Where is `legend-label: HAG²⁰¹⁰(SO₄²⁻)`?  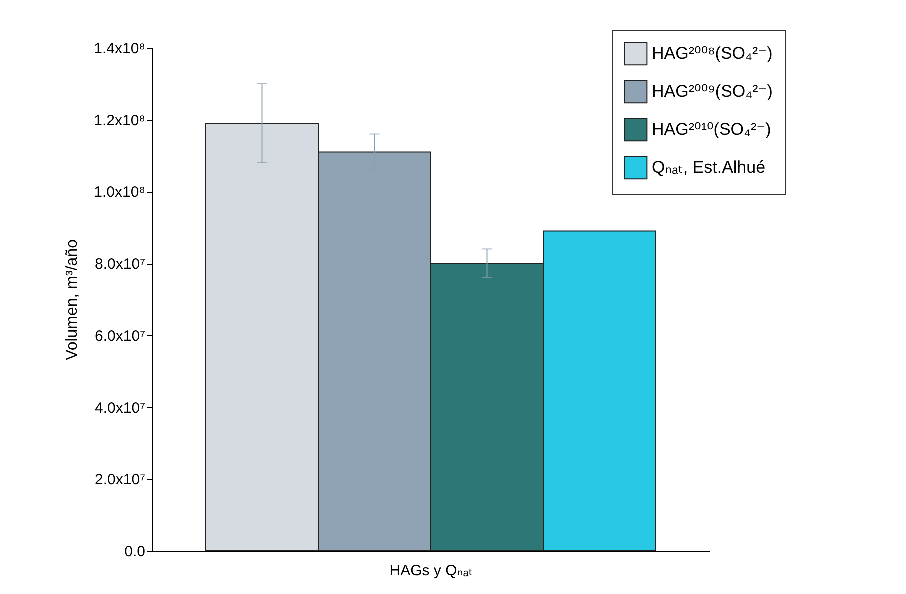
legend-label: HAG²⁰¹⁰(SO₄²⁻) is located at coordinates (712, 129).